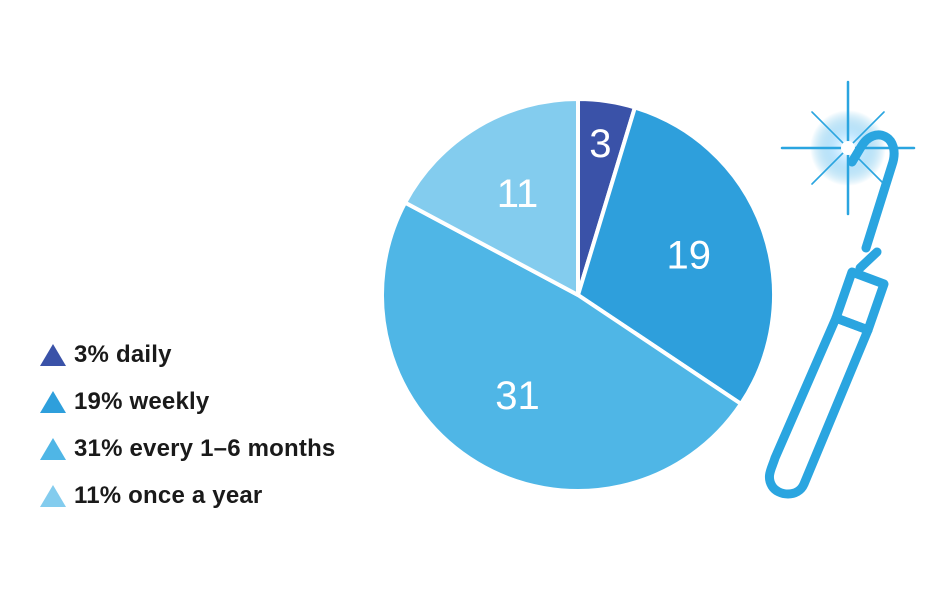 The width and height of the screenshot is (940, 605). I want to click on legend-label: 31% every 1–6 months, so click(205, 448).